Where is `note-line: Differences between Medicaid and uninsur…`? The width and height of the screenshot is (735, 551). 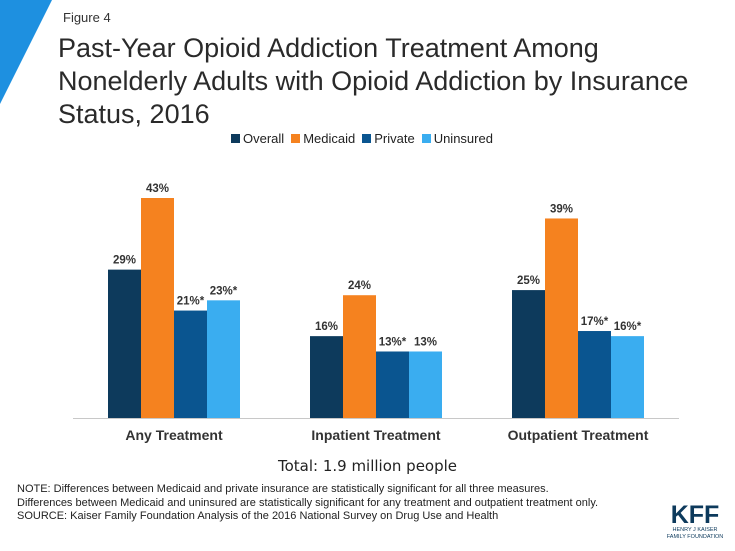
note-line: Differences between Medicaid and uninsur… is located at coordinates (308, 502).